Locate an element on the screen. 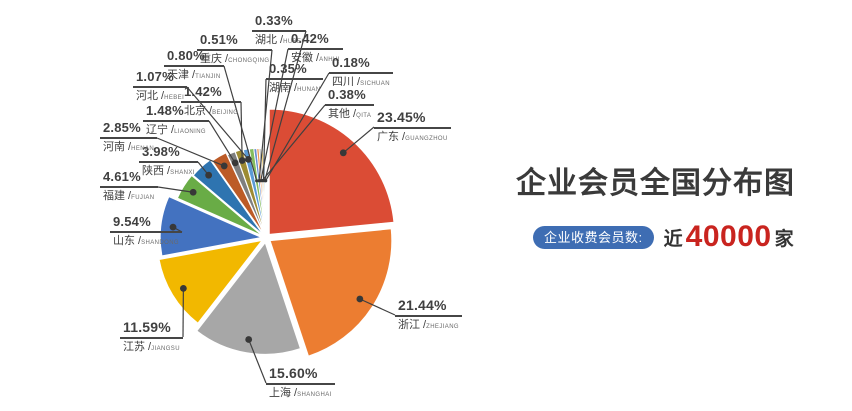  pie-label-region-name: 其他 /QITA is located at coordinates (350, 114).